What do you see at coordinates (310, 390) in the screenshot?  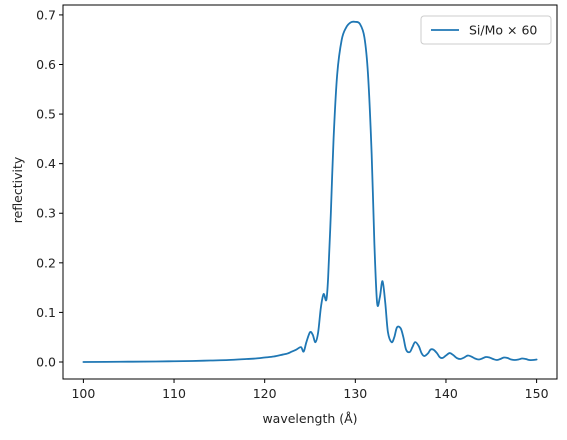 I see `x-axis-ticks: 100 110 120 130 140 150` at bounding box center [310, 390].